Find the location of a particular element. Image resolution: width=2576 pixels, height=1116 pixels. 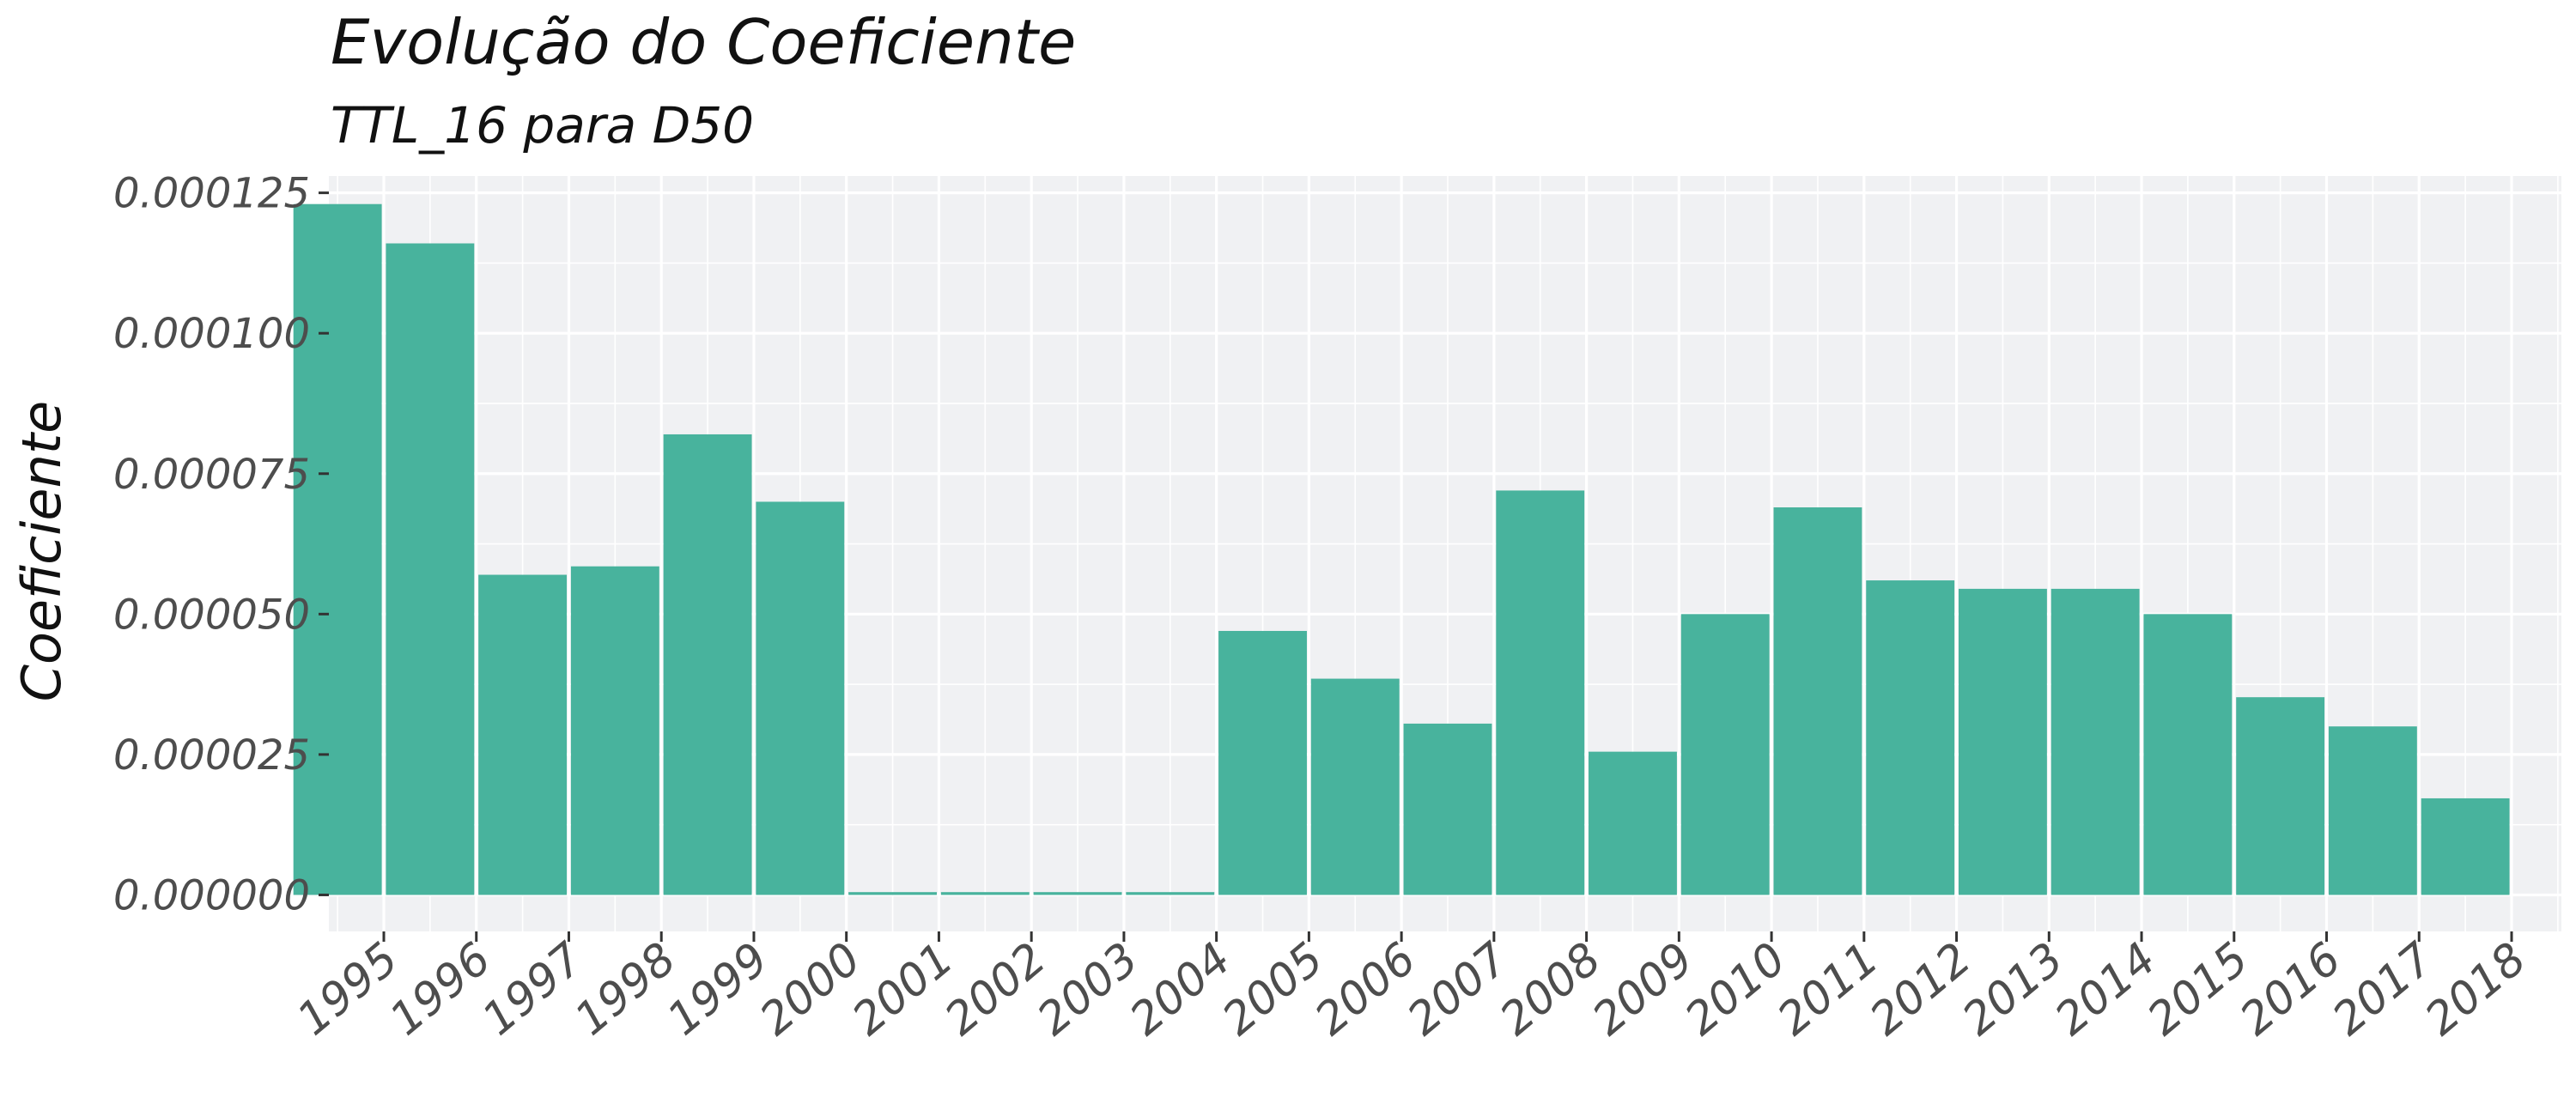

y-tick-label: 0.000125 is located at coordinates (212, 194).